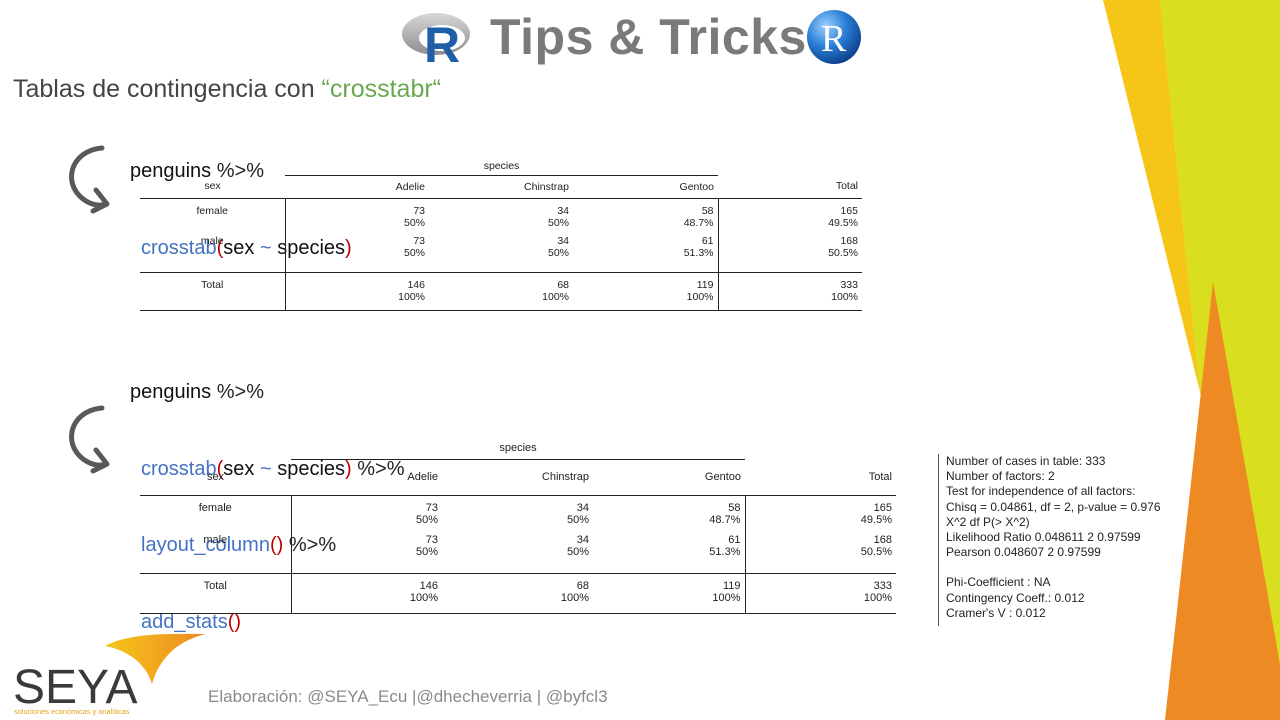 The image size is (1280, 720). What do you see at coordinates (1023, 552) in the screenshot?
I see `stats-line: Pearson 0.048607 2 0.97599` at bounding box center [1023, 552].